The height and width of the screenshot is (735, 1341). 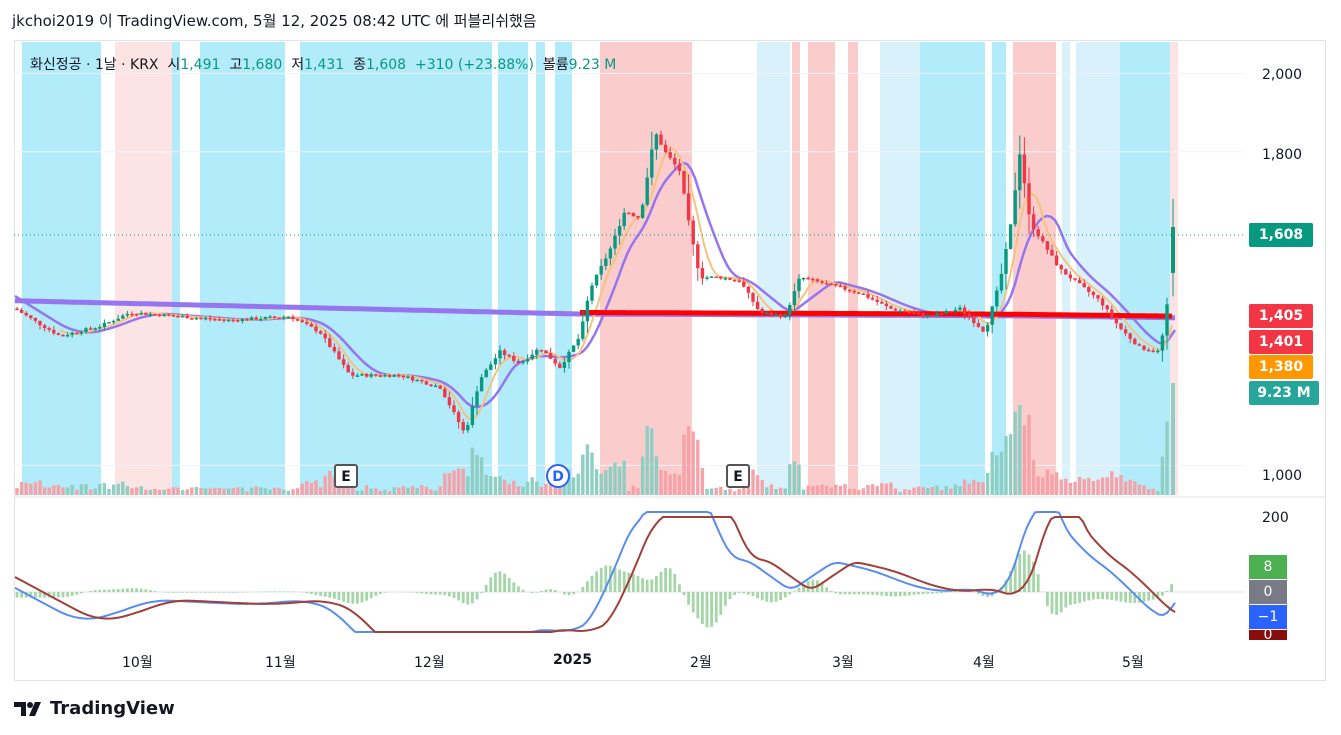 I want to click on ma-orange-tag: 1,380, so click(x=1281, y=367).